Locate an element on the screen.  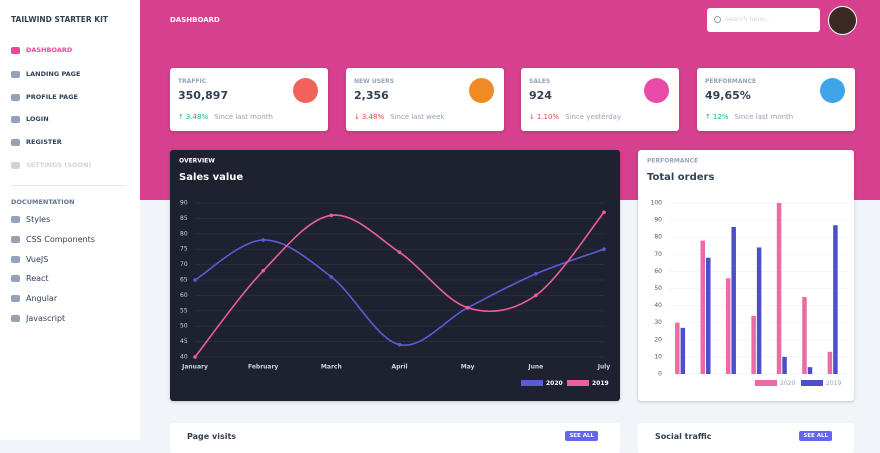
nav-item: SETTINGS (SOON) is located at coordinates (51, 165).